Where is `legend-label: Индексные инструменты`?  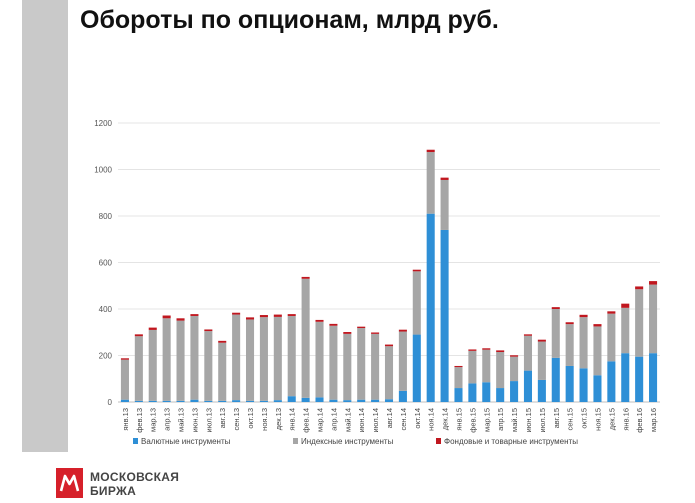
legend-label: Индексные инструменты is located at coordinates (347, 441).